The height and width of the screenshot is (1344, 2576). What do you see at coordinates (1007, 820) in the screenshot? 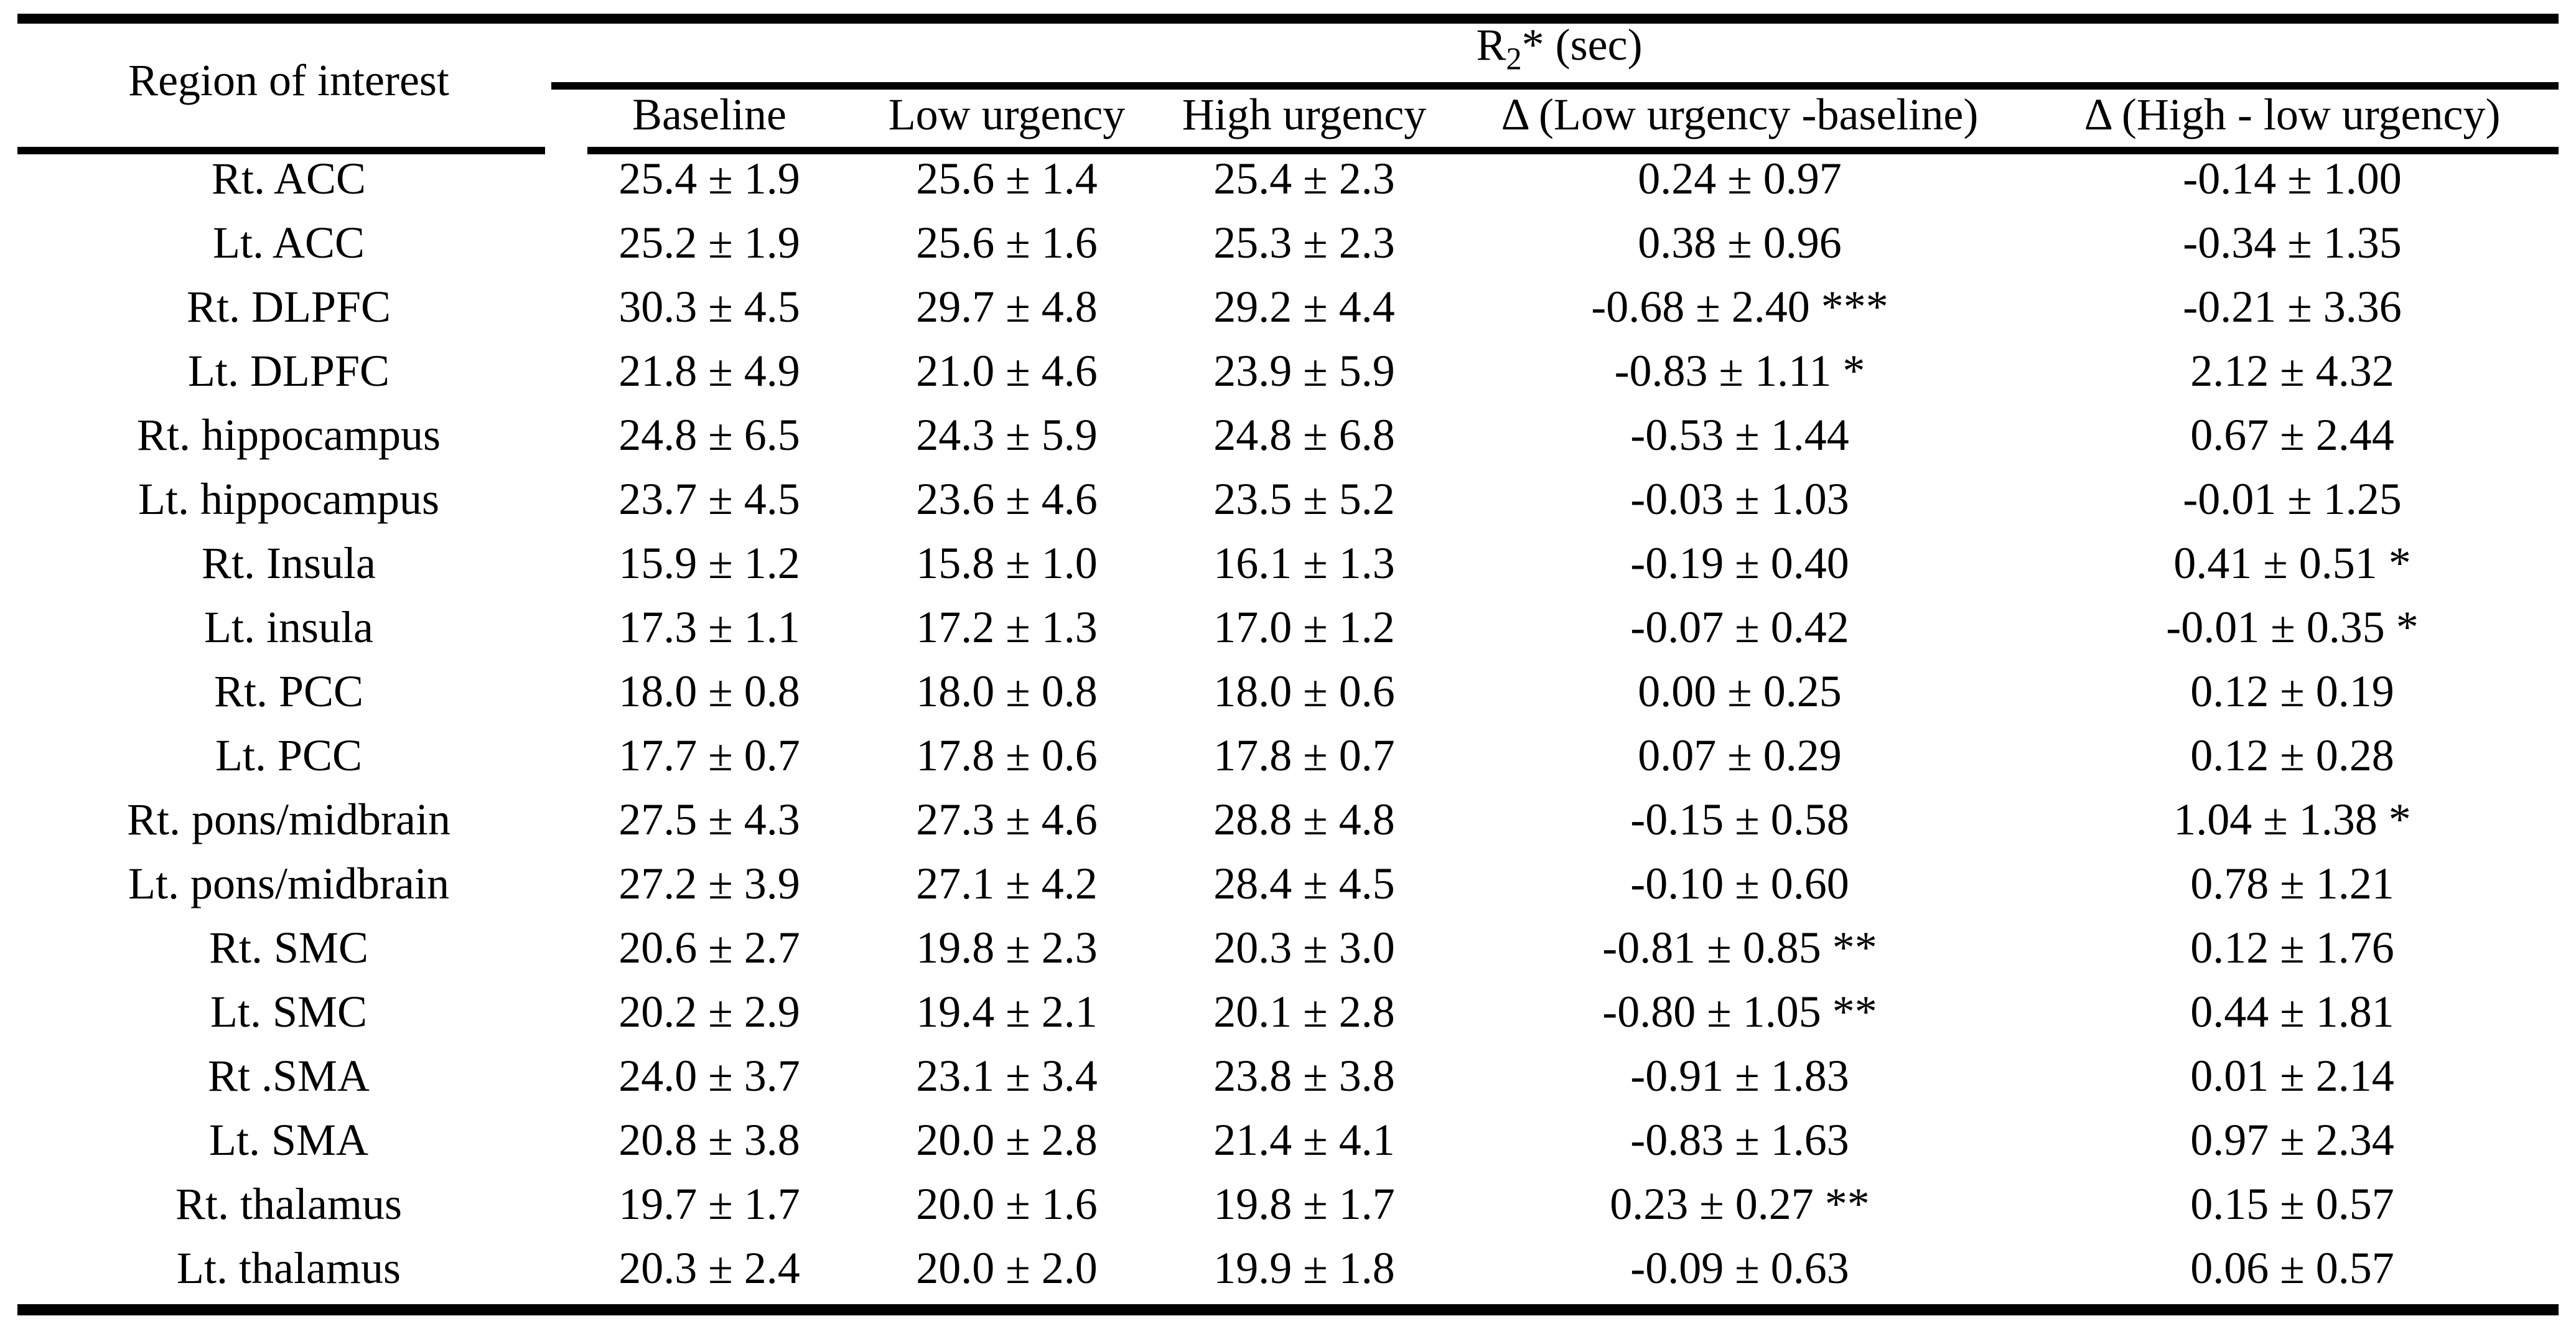
I see `value-cell: 27.3 ± 4.6` at bounding box center [1007, 820].